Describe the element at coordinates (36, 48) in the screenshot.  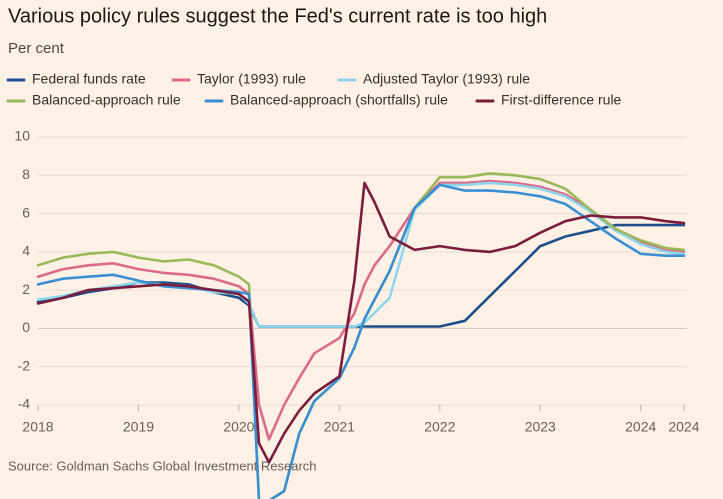
I see `chart-subtitle: Per cent` at that location.